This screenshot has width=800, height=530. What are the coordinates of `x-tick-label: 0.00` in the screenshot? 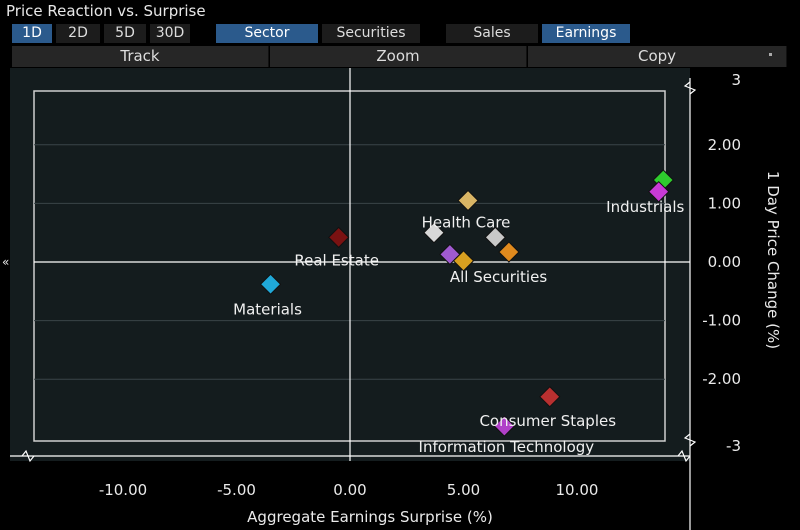 It's located at (349, 490).